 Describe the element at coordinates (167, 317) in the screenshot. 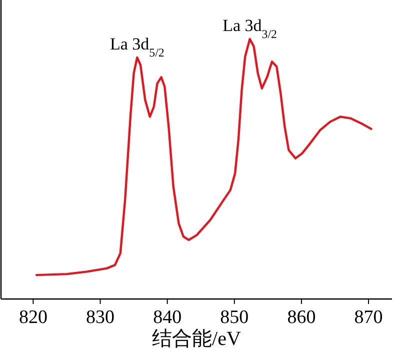

I see `x-tick-label: 840` at that location.